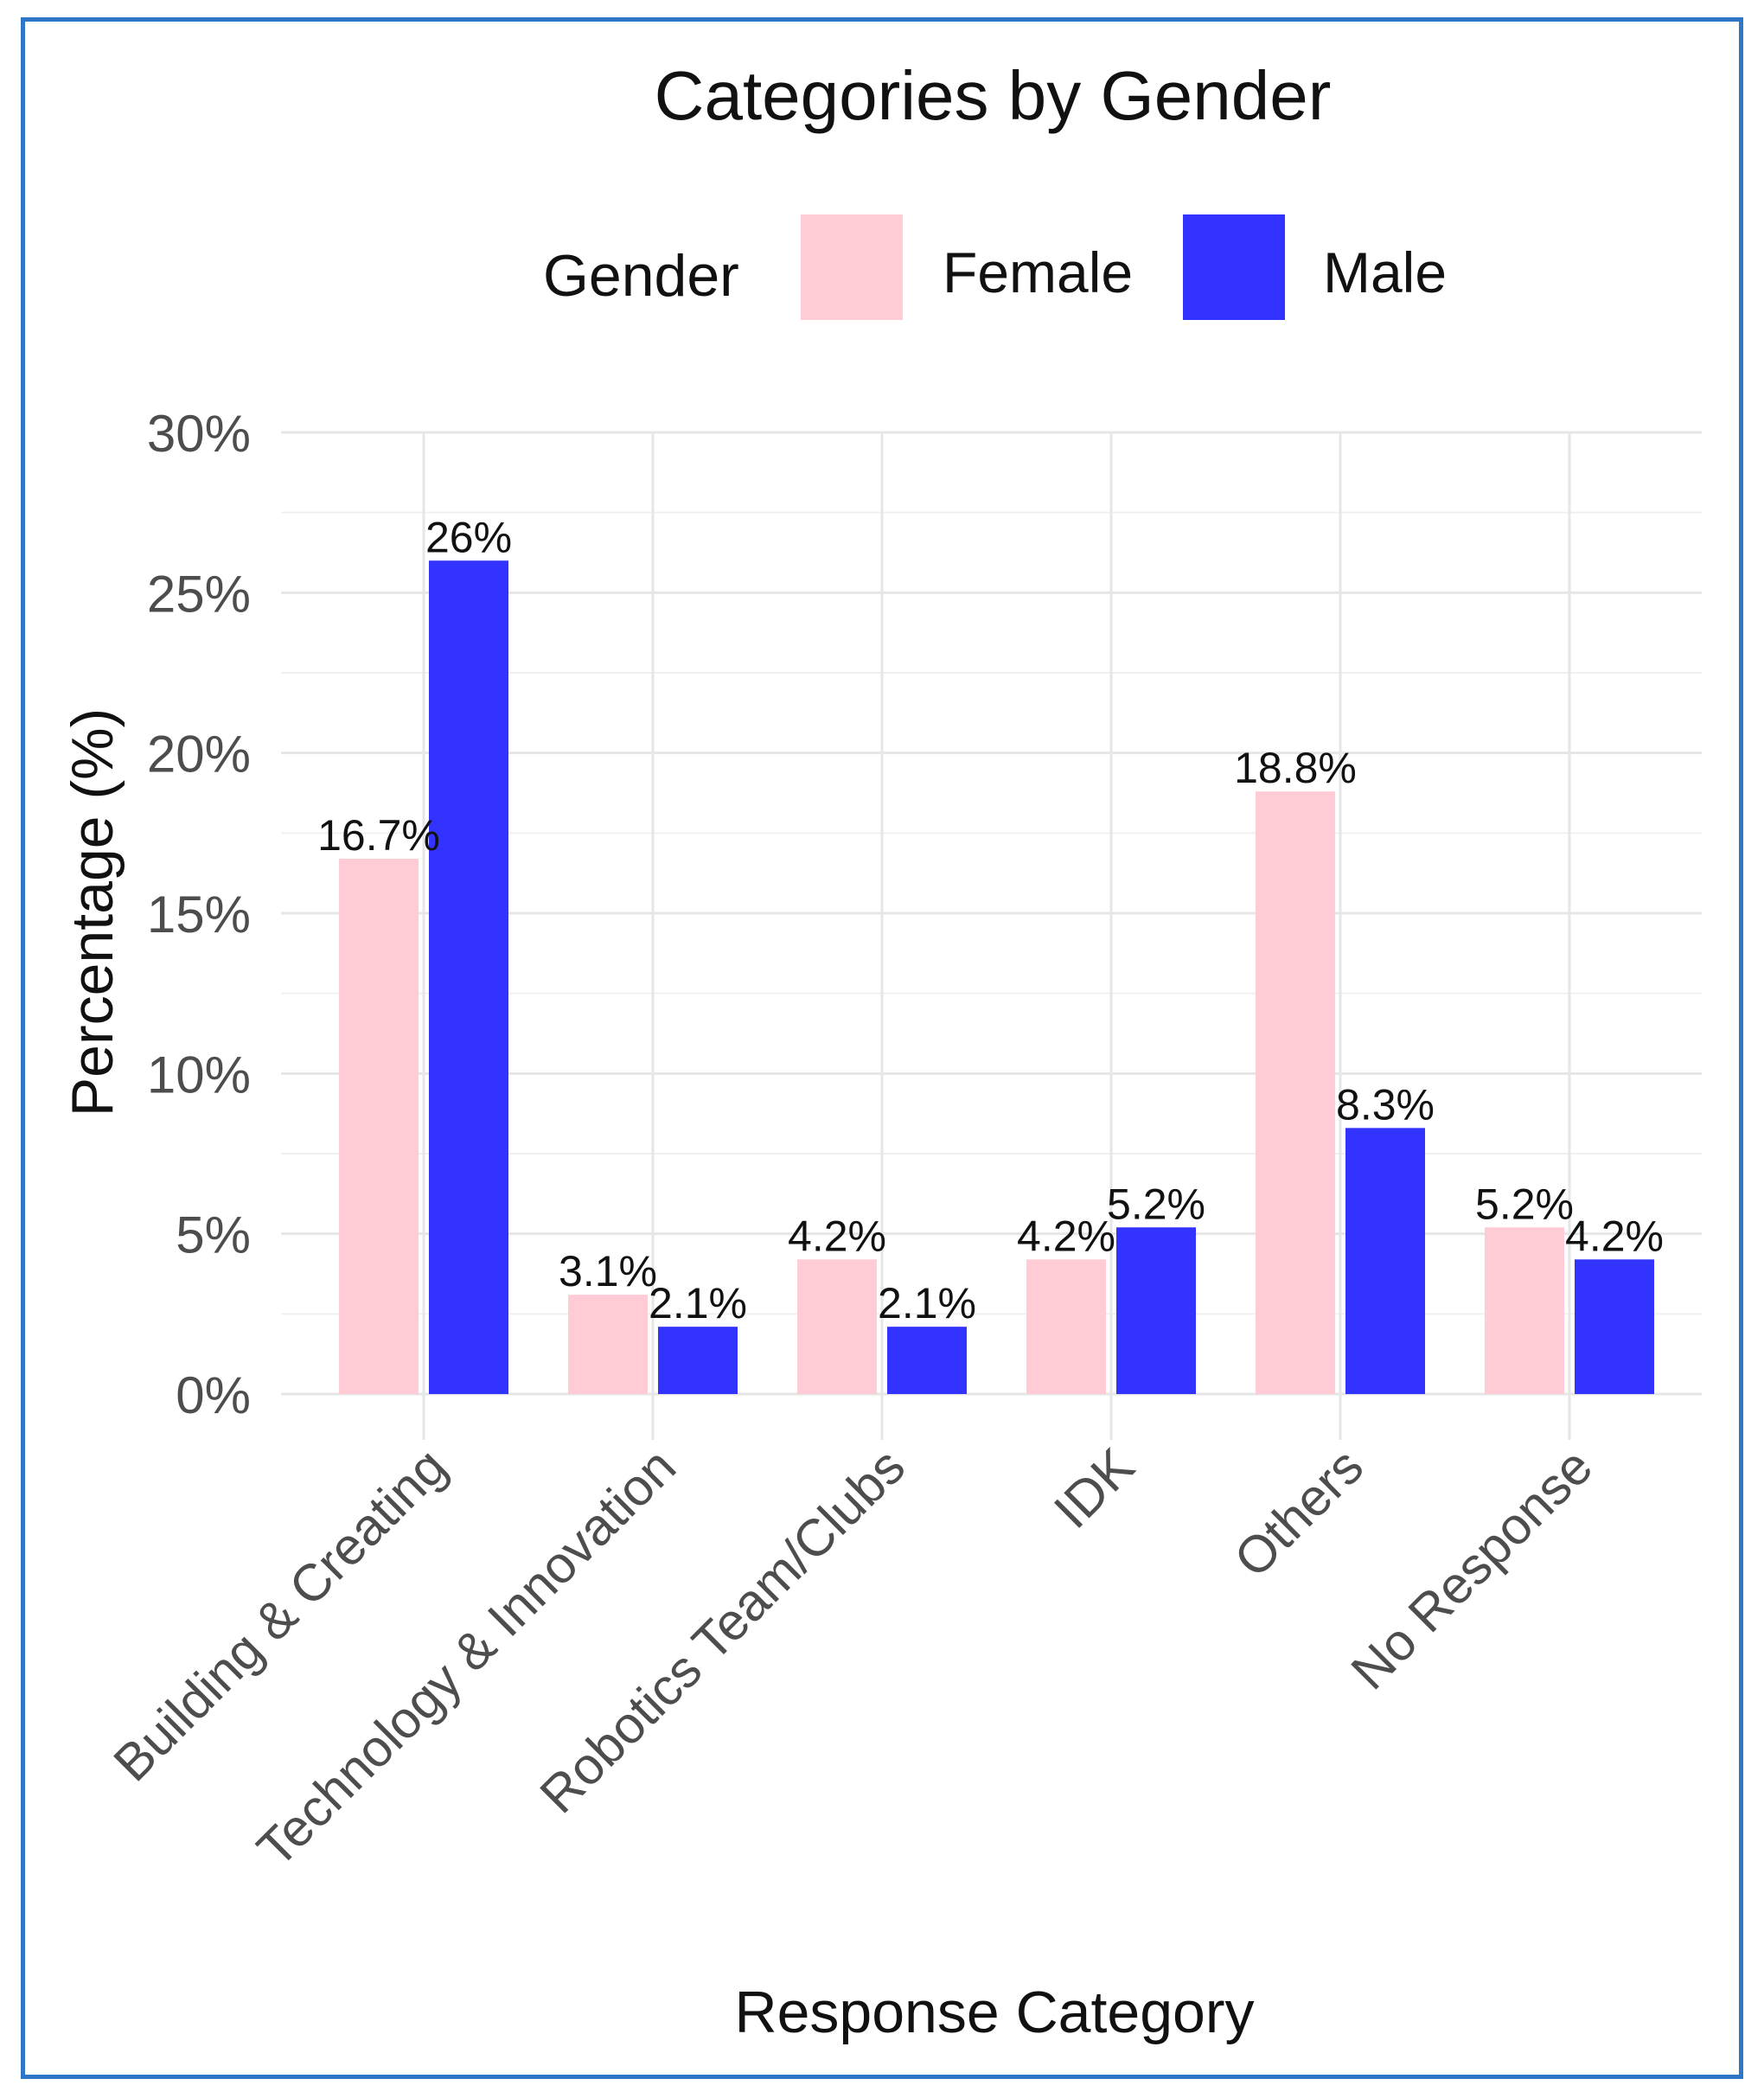  Describe the element at coordinates (199, 1074) in the screenshot. I see `y-tick-label: 10%` at that location.